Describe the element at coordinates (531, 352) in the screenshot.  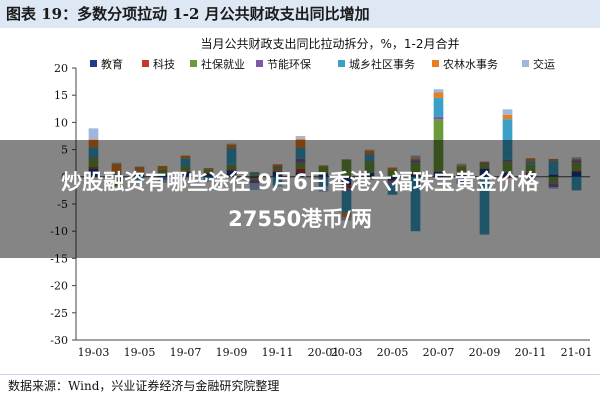
I see `x-tick-label: 20-11` at that location.